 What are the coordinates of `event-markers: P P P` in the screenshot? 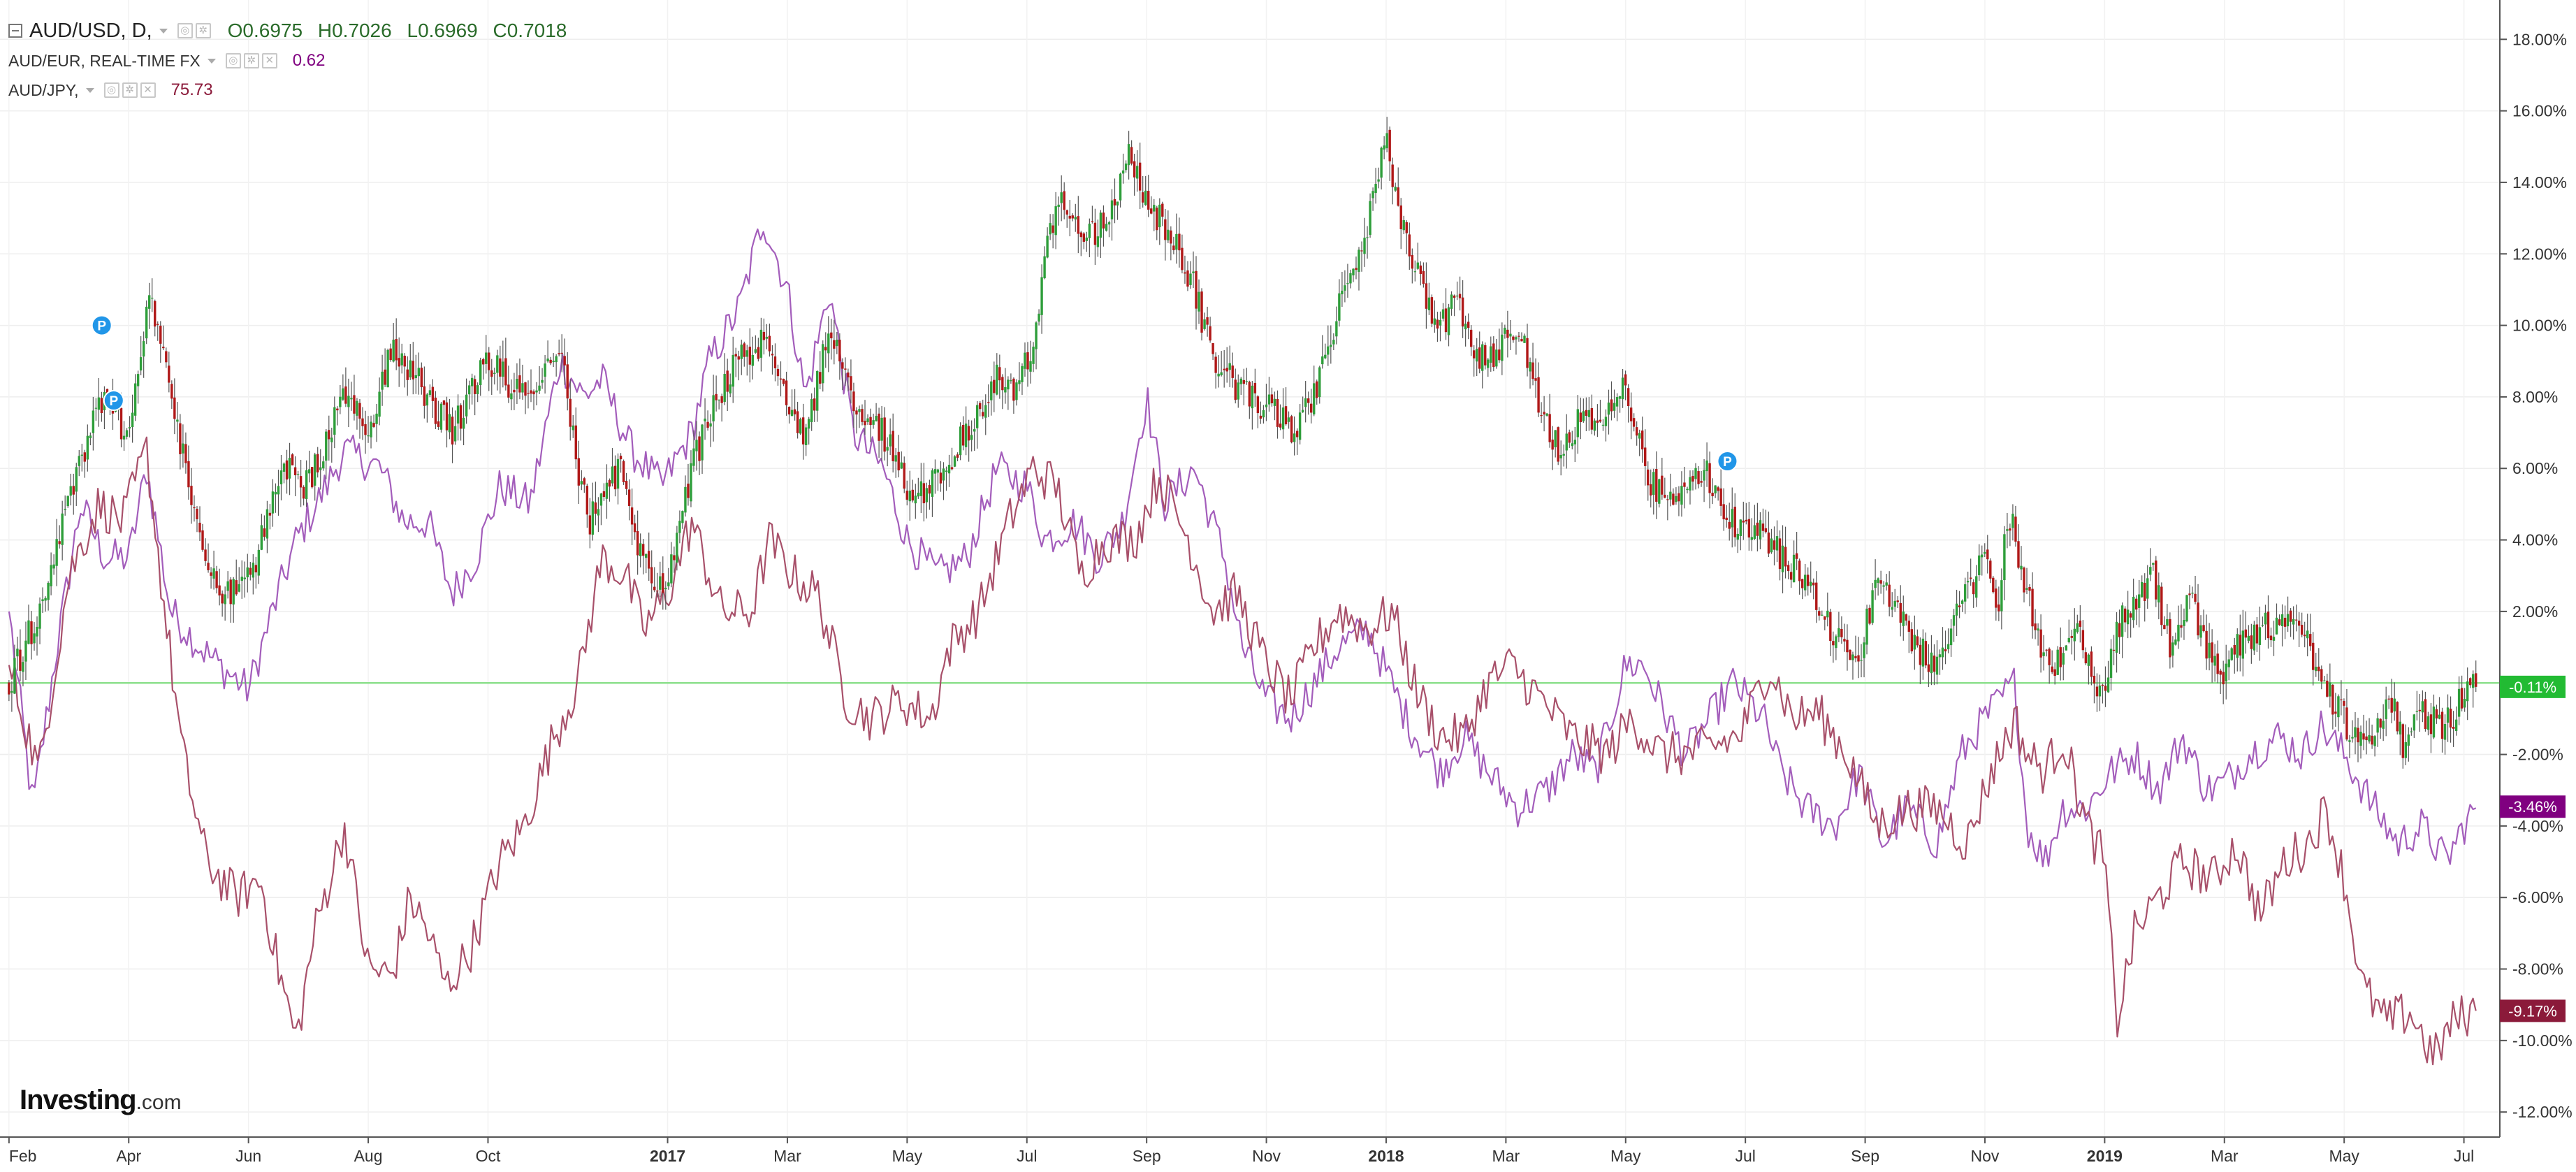 It's located at (914, 393).